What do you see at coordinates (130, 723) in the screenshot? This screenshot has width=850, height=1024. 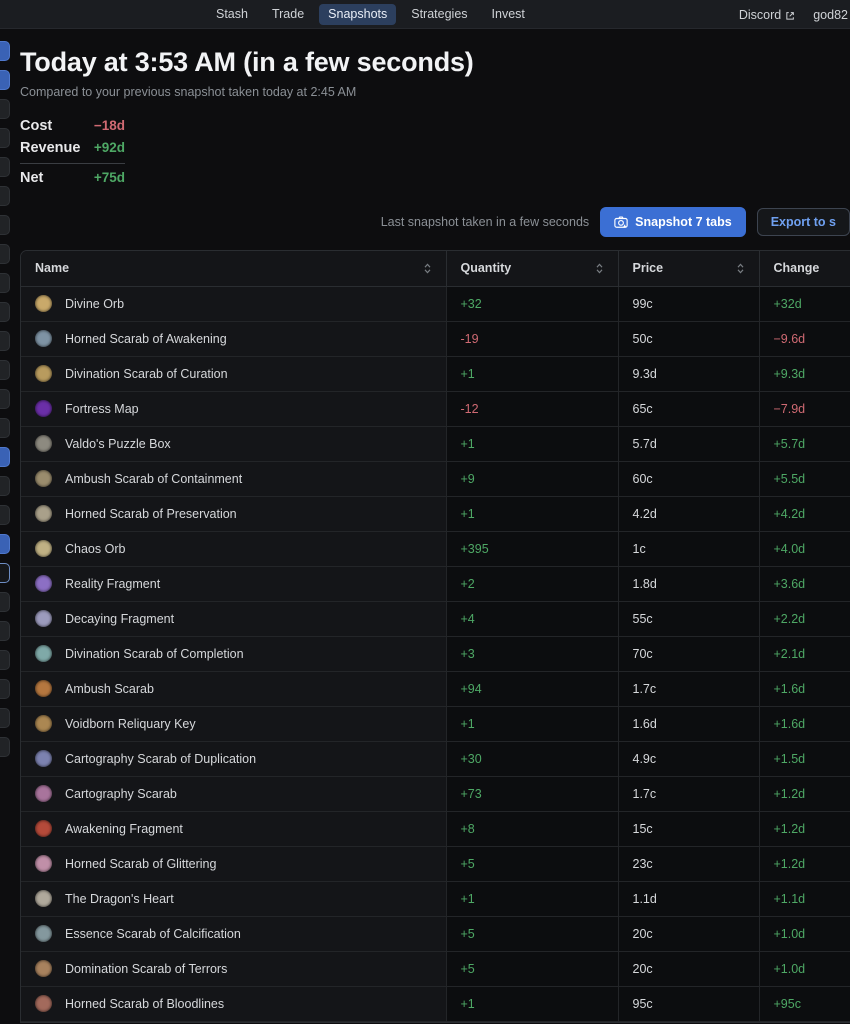 I see `item-name: Voidborn Reliquary Key` at bounding box center [130, 723].